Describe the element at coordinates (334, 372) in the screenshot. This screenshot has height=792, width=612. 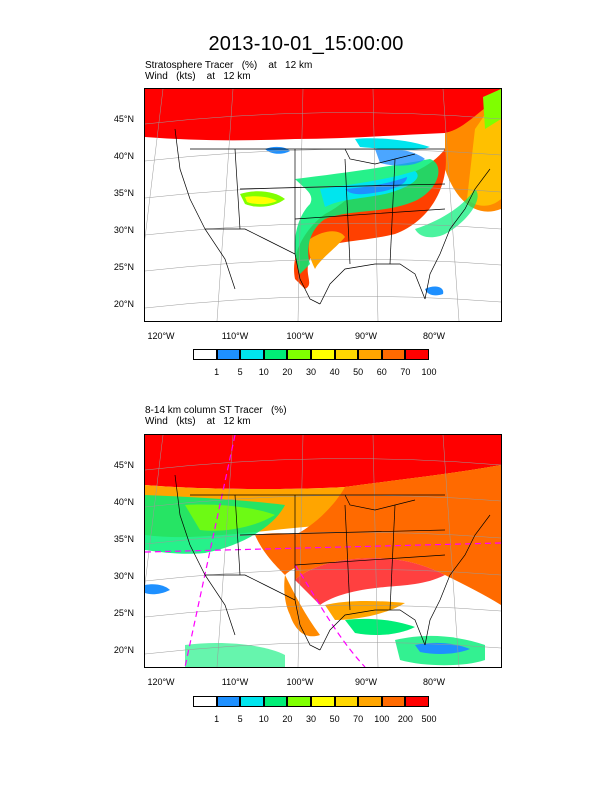
I see `colorbar-label: 40` at that location.